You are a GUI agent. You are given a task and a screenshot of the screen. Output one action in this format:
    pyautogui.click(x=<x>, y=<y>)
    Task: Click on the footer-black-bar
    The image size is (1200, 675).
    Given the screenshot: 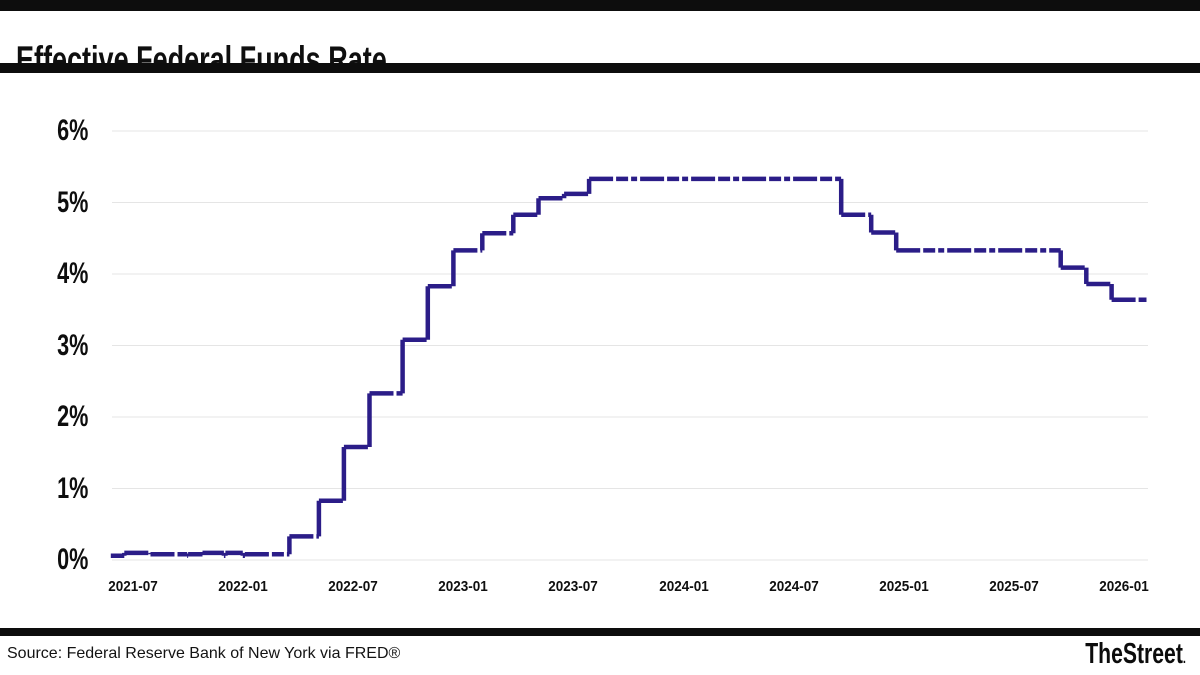 What is the action you would take?
    pyautogui.click(x=600, y=632)
    